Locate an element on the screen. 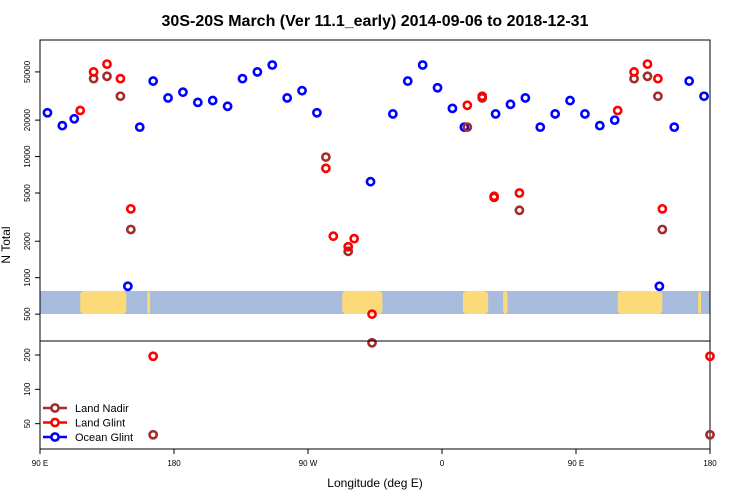 This screenshot has height=500, width=750. legend-label: Land Nadir is located at coordinates (102, 409).